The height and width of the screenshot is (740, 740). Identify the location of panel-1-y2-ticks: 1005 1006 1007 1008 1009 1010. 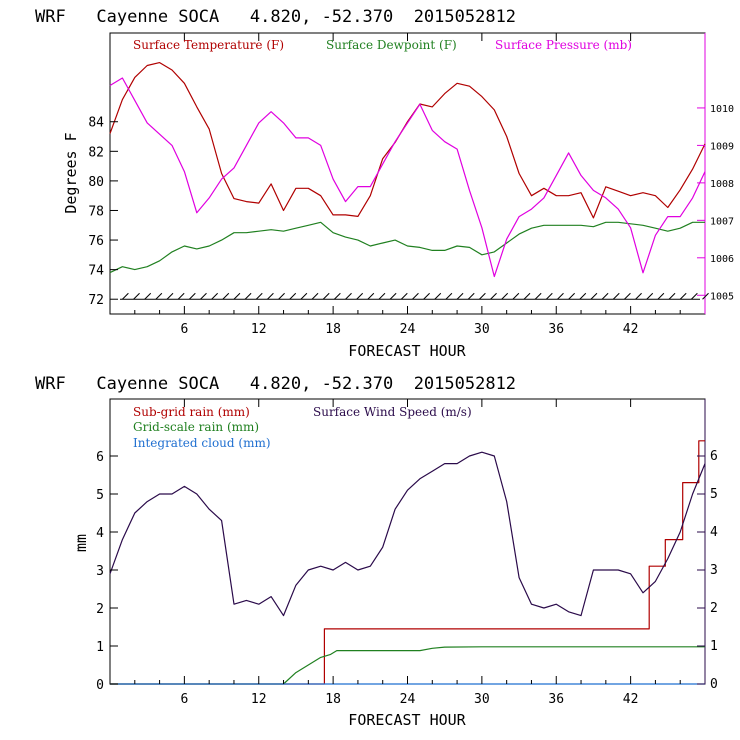
(715, 203).